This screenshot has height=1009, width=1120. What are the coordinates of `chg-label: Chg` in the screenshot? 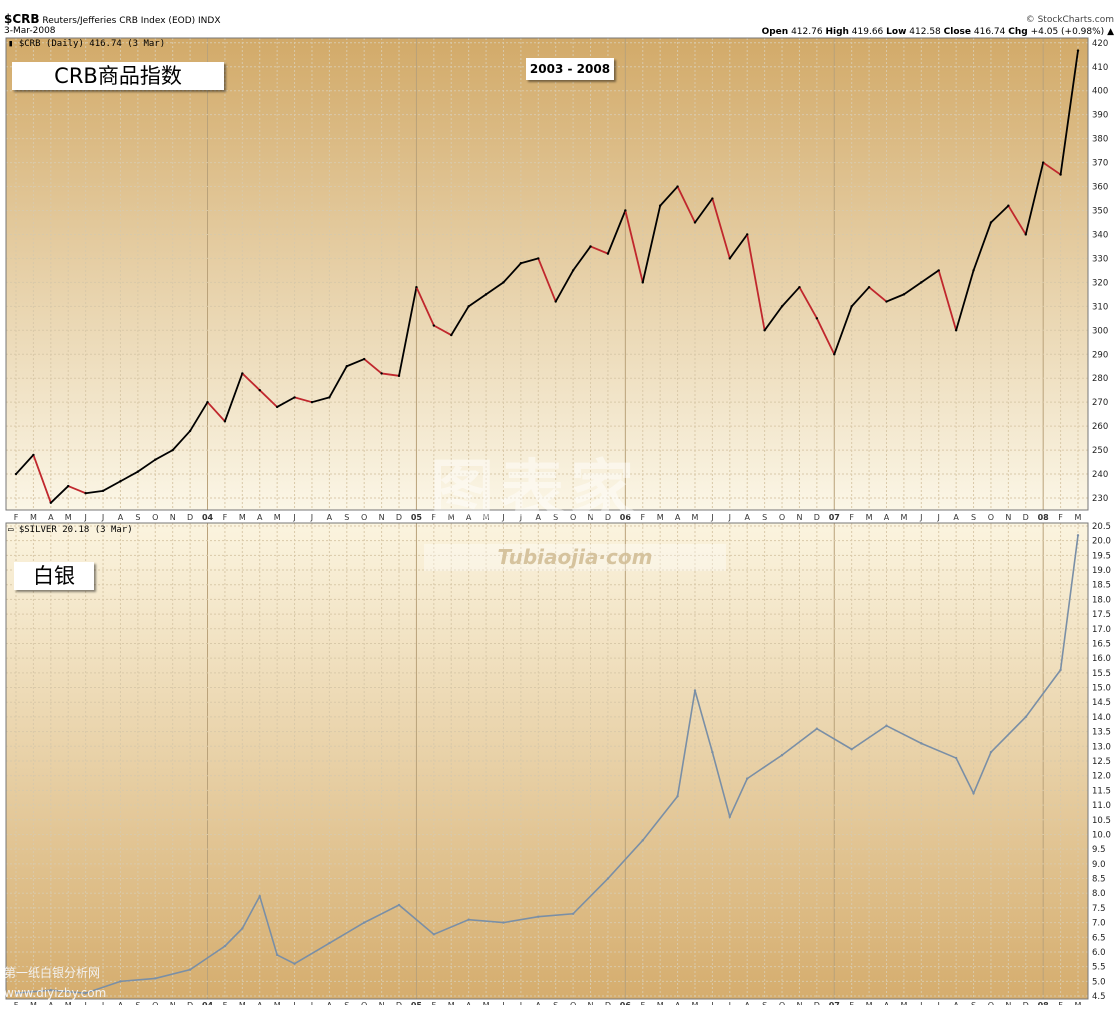 It's located at (1018, 32).